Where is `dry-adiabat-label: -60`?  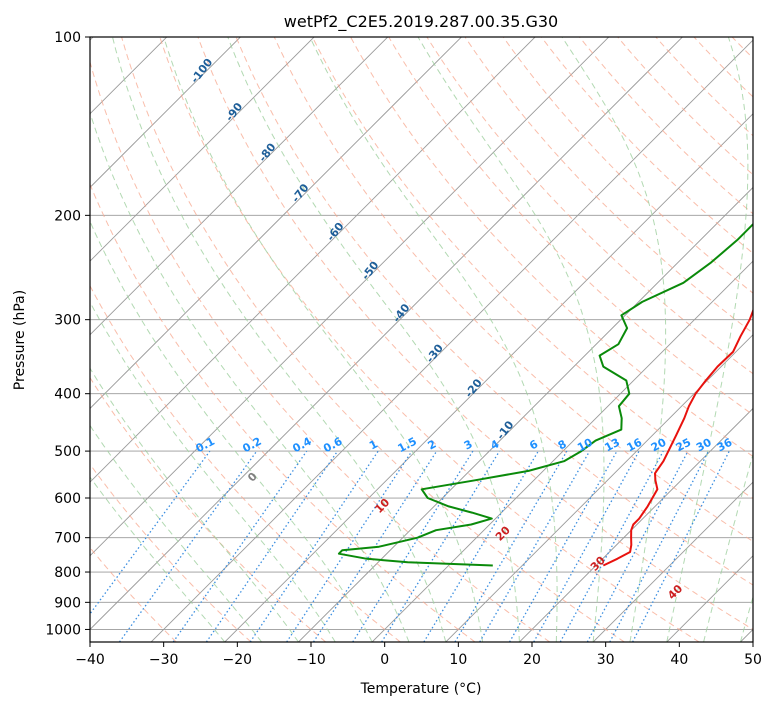
dry-adiabat-label: -60 is located at coordinates (335, 232).